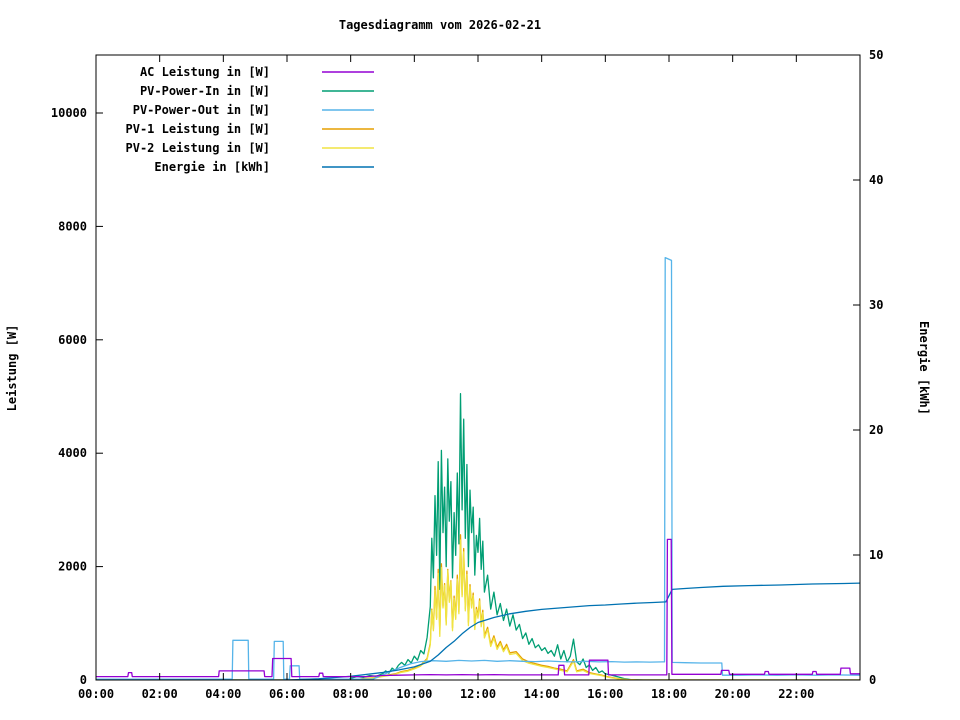  What do you see at coordinates (733, 694) in the screenshot?
I see `x-tick-label: 20:00` at bounding box center [733, 694].